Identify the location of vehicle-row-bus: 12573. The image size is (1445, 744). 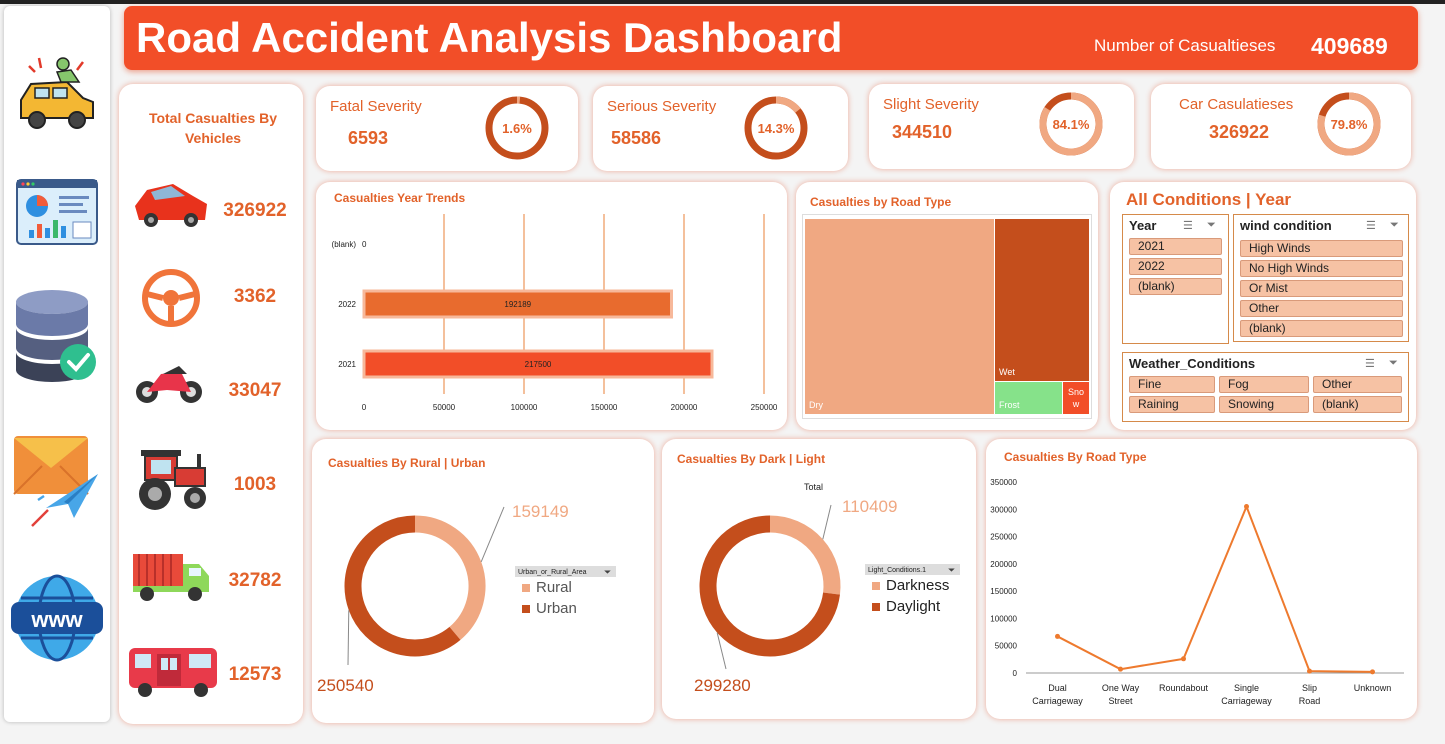
(211, 680).